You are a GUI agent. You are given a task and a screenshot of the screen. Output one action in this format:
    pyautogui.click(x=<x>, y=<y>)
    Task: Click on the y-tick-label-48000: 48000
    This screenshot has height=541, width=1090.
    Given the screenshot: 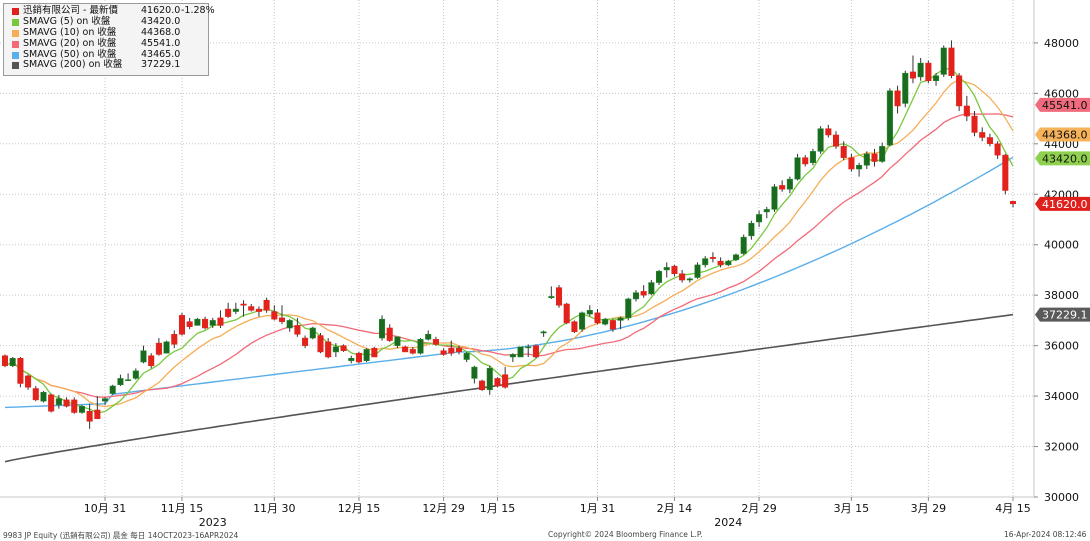 What is the action you would take?
    pyautogui.click(x=1061, y=43)
    